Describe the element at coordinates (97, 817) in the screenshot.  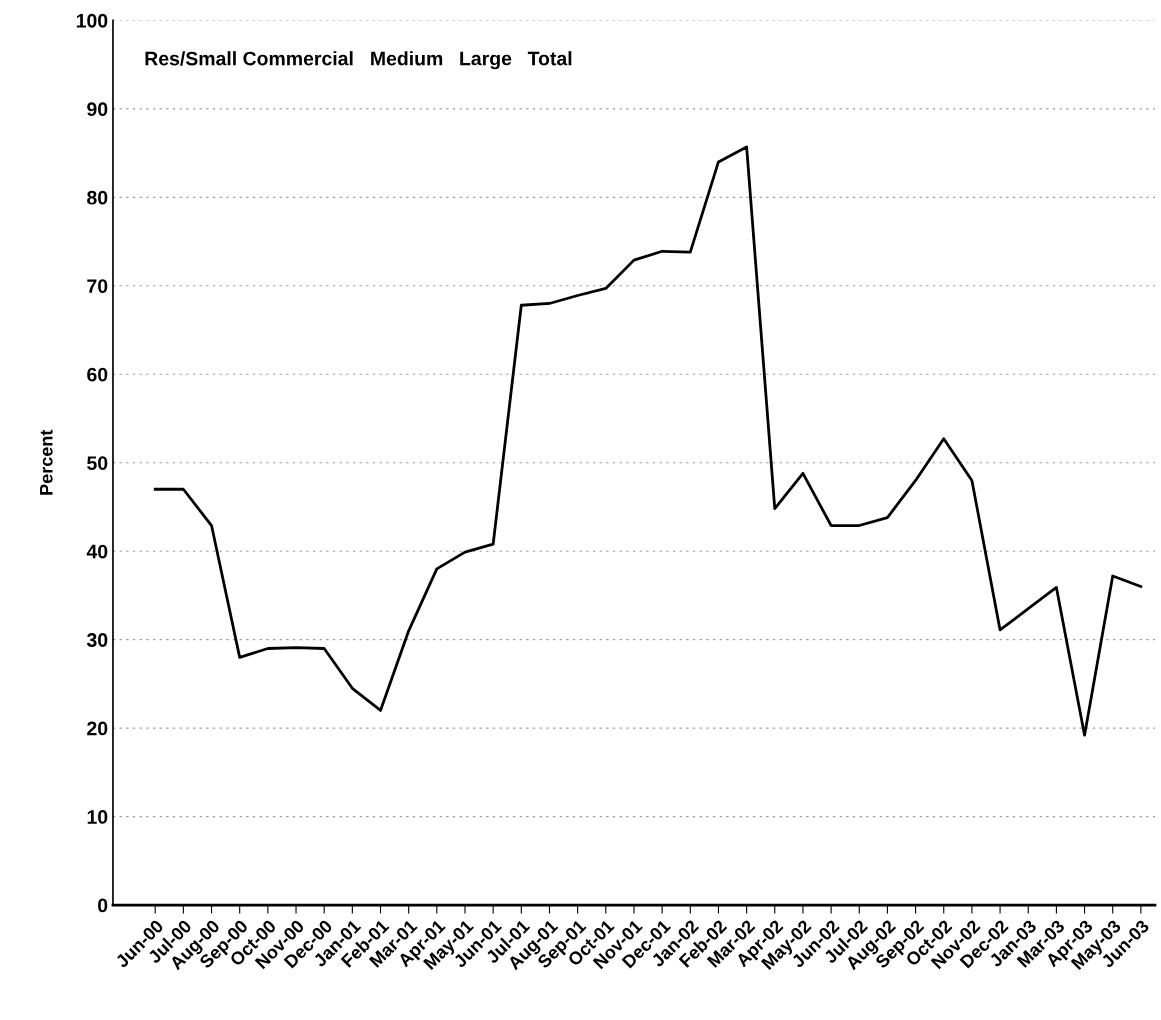
I see `y-tick-label: 10` at that location.